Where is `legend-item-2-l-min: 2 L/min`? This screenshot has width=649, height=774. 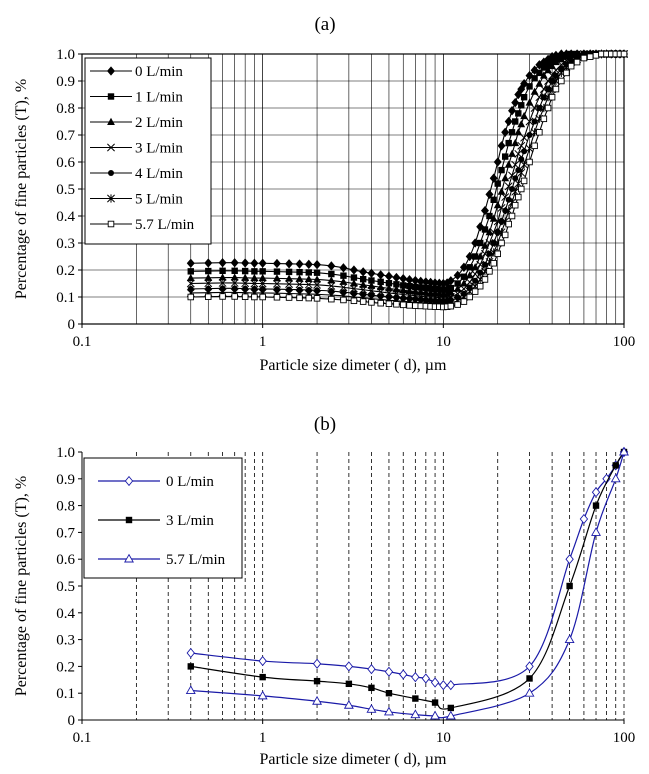
legend-item-2-l-min: 2 L/min is located at coordinates (136, 123).